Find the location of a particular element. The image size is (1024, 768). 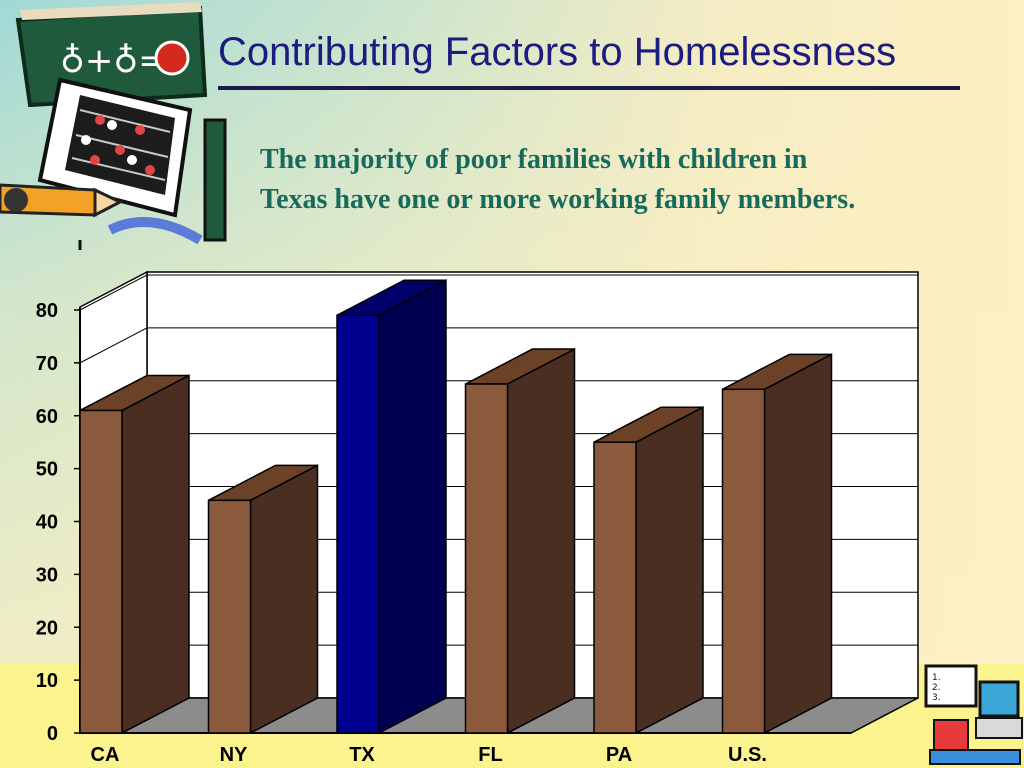

y-tick-label: 40 is located at coordinates (47, 523).